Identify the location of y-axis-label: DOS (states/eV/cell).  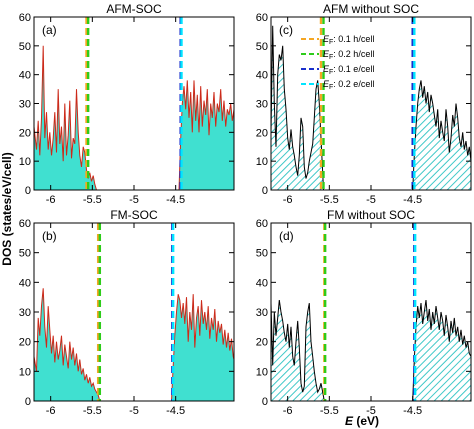
(7, 208).